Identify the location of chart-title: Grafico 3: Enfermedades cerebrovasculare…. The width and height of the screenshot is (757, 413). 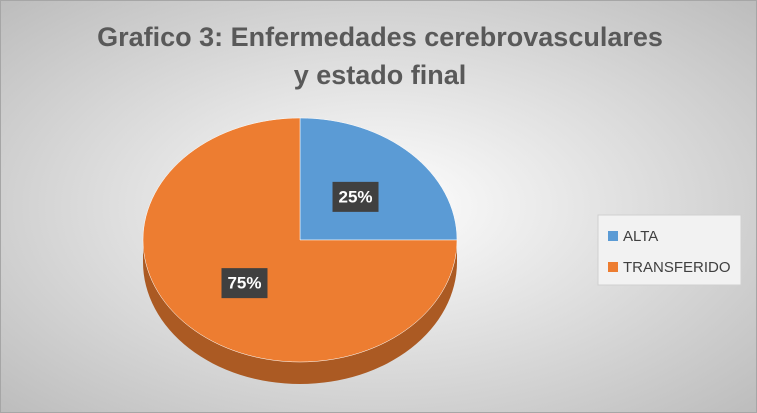
(380, 56).